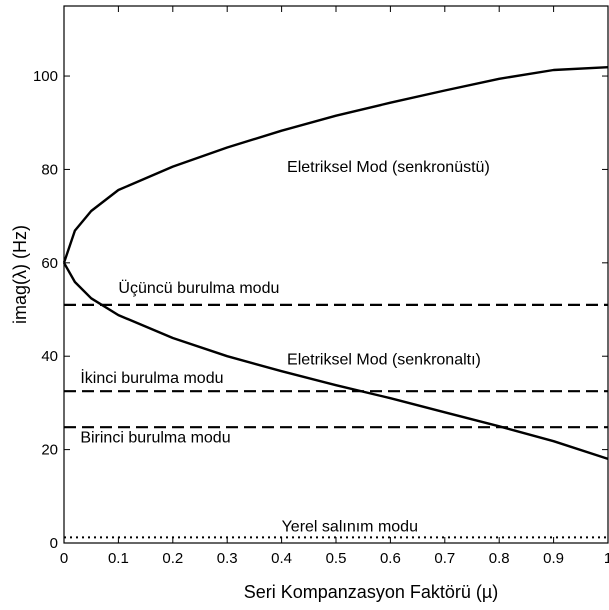 Image resolution: width=609 pixels, height=610 pixels. I want to click on y-tick-label: 0, so click(54, 543).